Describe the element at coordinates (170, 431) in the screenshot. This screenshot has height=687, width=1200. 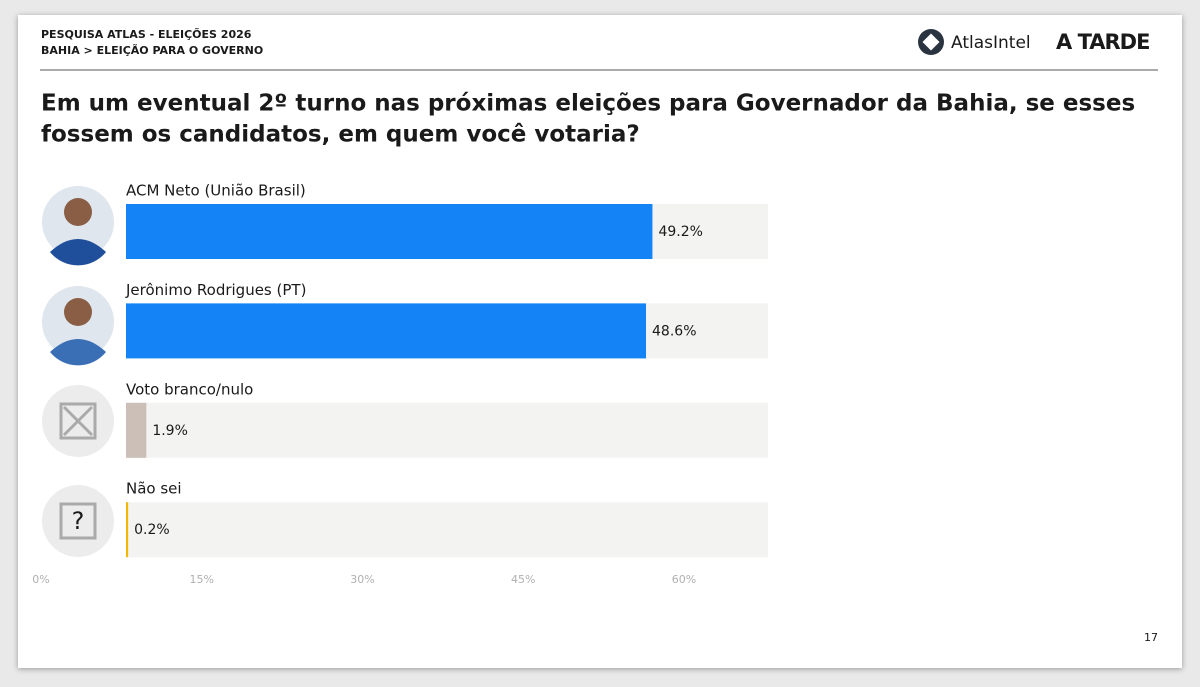
I see `value-label: 1.9%` at that location.